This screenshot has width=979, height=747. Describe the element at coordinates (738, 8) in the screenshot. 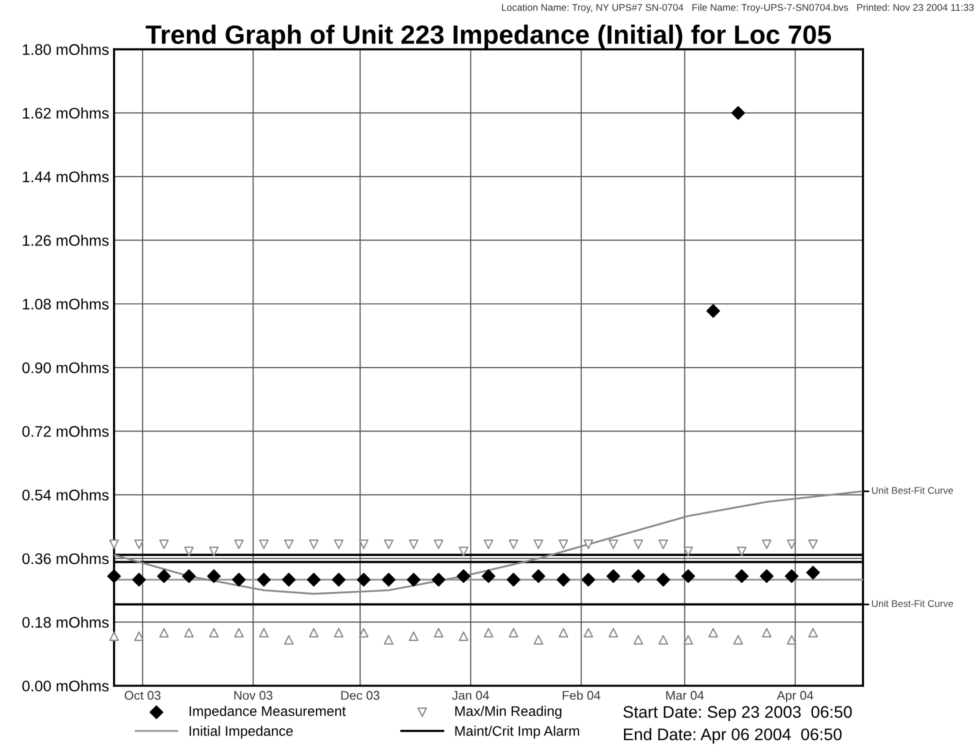

I see `text: Location Name: Troy, NY UPS#7 SN-0704 File Name: Troy-UPS-7-SN0704.bvs Printed: Nov 23 2004 11:33` at that location.